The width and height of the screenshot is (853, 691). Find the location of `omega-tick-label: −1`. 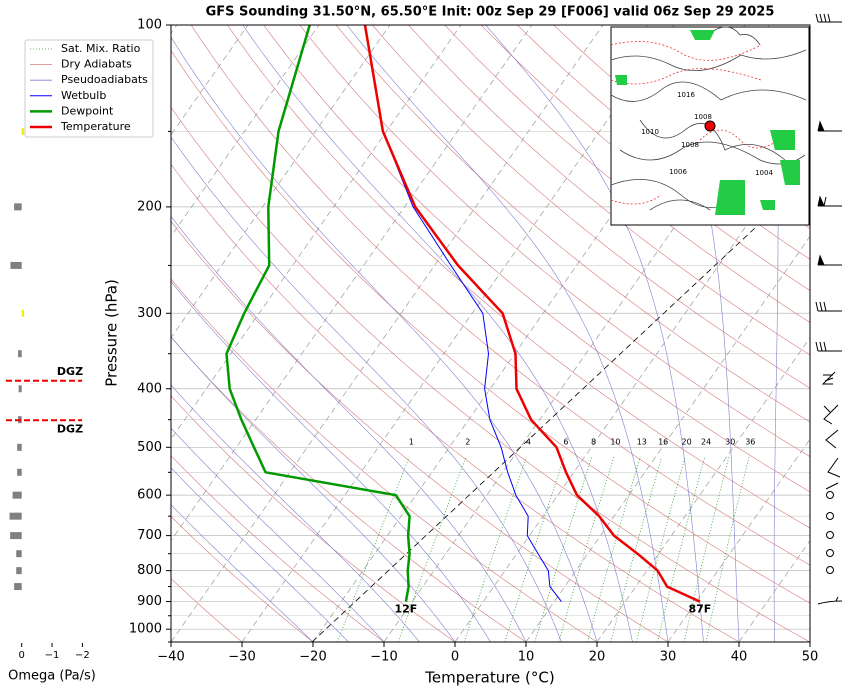

omega-tick-label: −1 is located at coordinates (52, 655).